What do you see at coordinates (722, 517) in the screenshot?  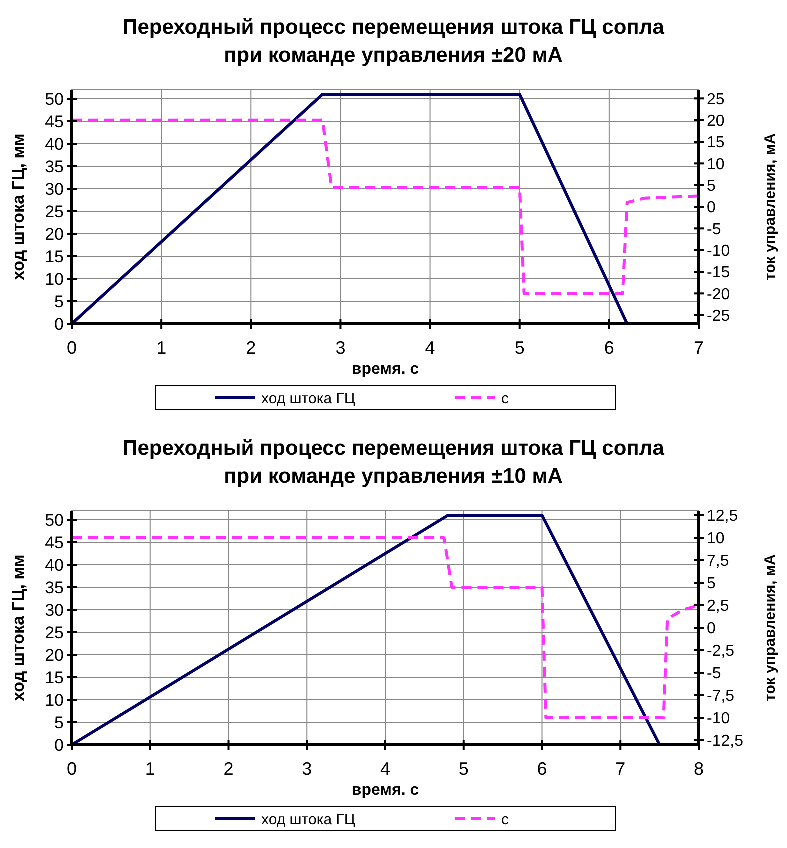 I see `y2-tick-label: 12,5` at bounding box center [722, 517].